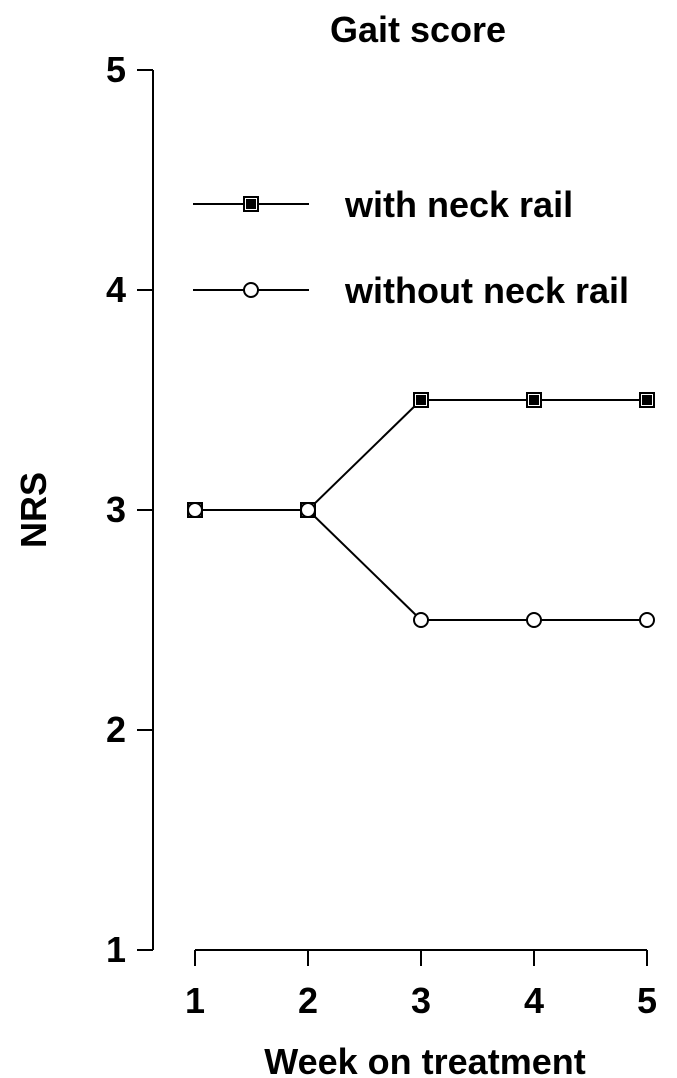 This screenshot has width=677, height=1078. What do you see at coordinates (421, 1000) in the screenshot?
I see `x-tick-label: 3` at bounding box center [421, 1000].